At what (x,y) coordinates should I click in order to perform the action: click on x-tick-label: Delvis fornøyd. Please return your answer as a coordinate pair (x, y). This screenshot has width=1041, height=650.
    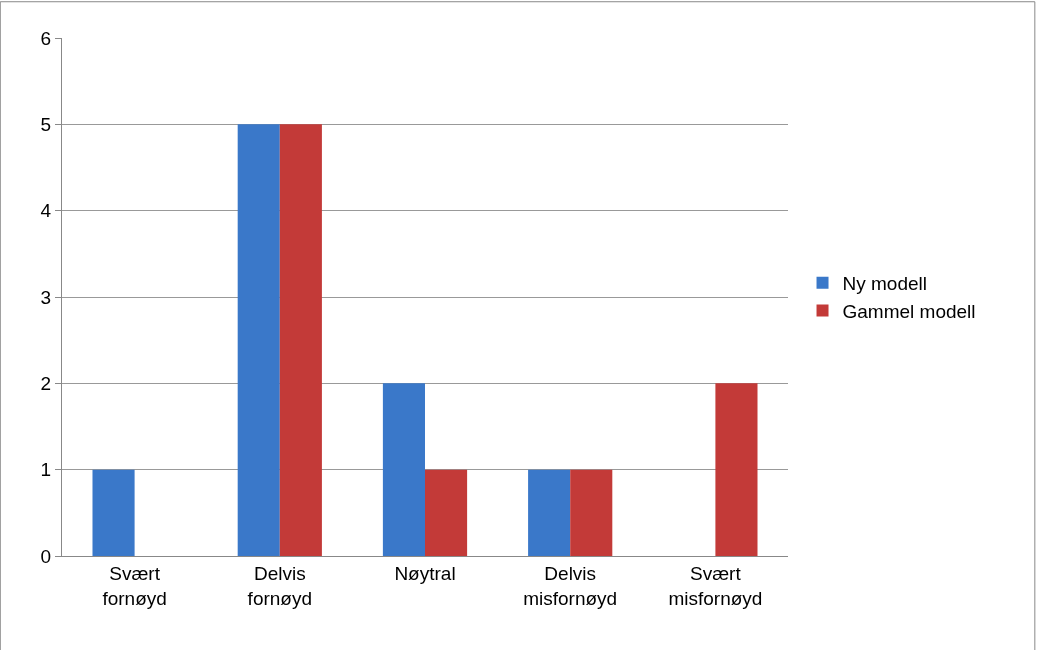
    Looking at the image, I should click on (280, 585).